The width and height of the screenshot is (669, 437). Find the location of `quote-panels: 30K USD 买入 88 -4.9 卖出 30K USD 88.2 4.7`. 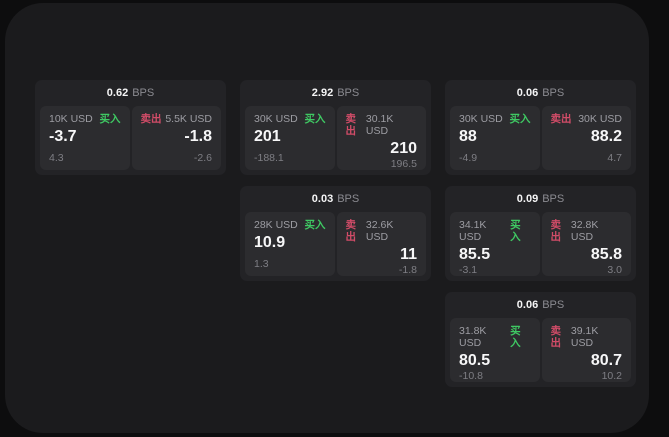

quote-panels: 30K USD 买入 88 -4.9 卖出 30K USD 88.2 4.7 is located at coordinates (540, 138).